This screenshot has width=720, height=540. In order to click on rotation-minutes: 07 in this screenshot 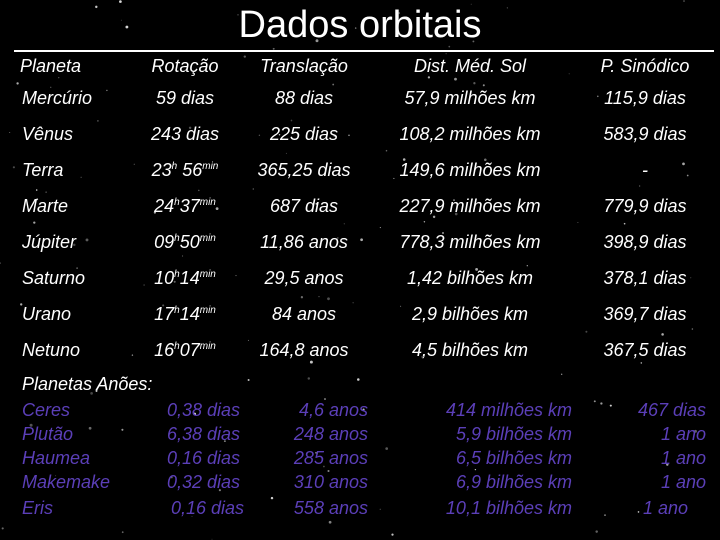, I will do `click(189, 349)`.